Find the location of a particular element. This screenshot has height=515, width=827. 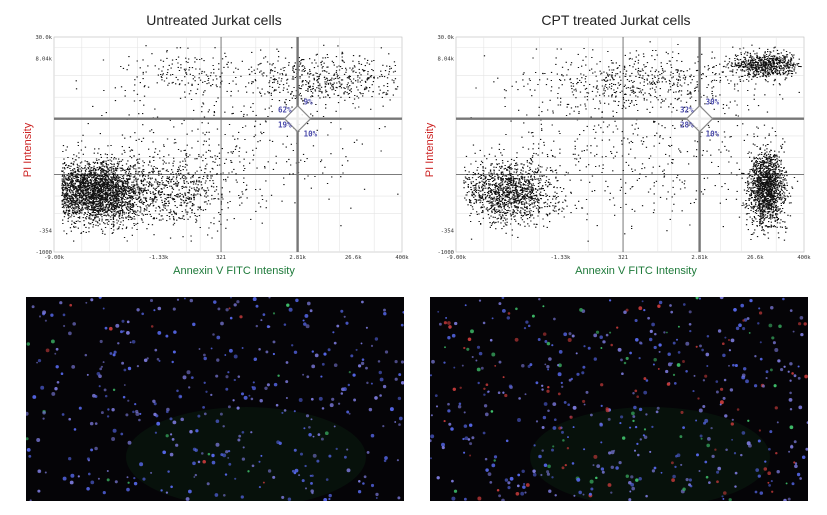

quadrant-label: 19% is located at coordinates (285, 125).